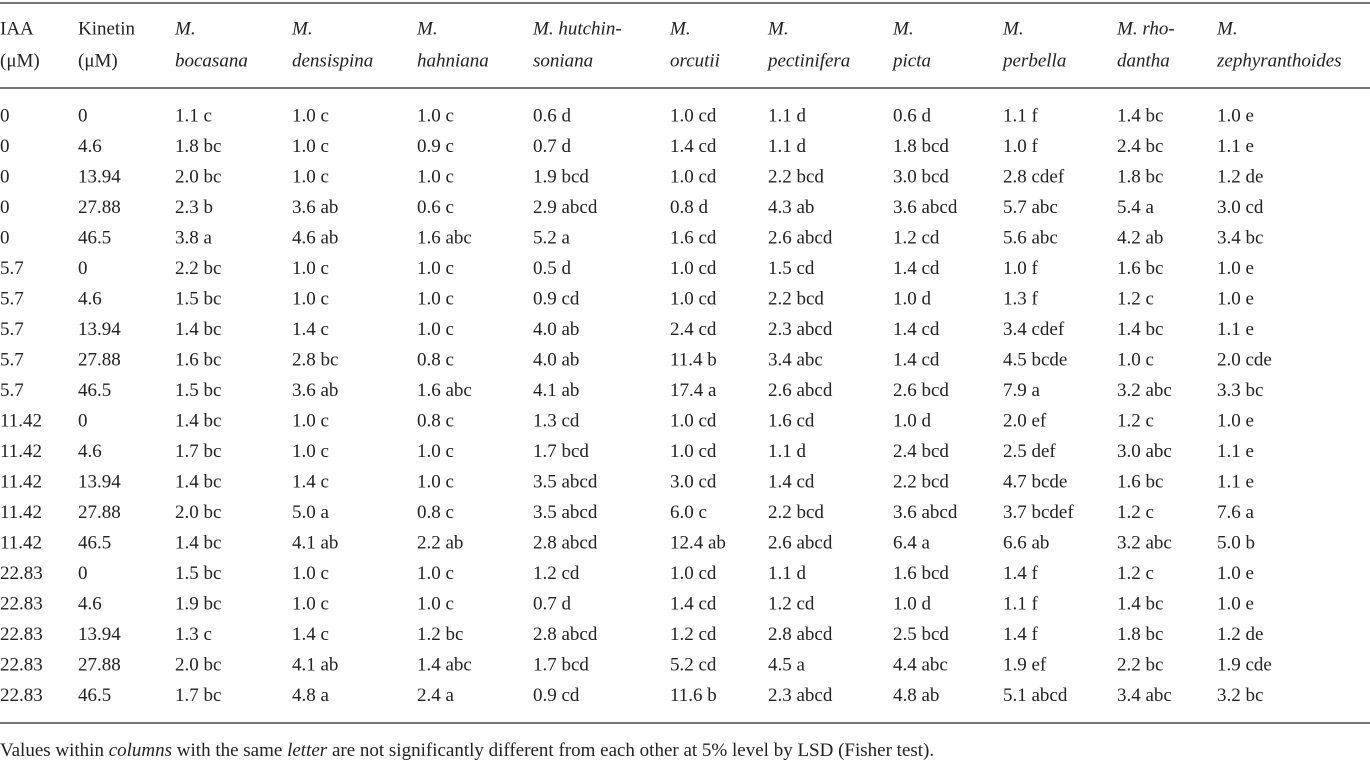 Image resolution: width=1370 pixels, height=764 pixels. I want to click on cell: 2.4 bc, so click(1140, 146).